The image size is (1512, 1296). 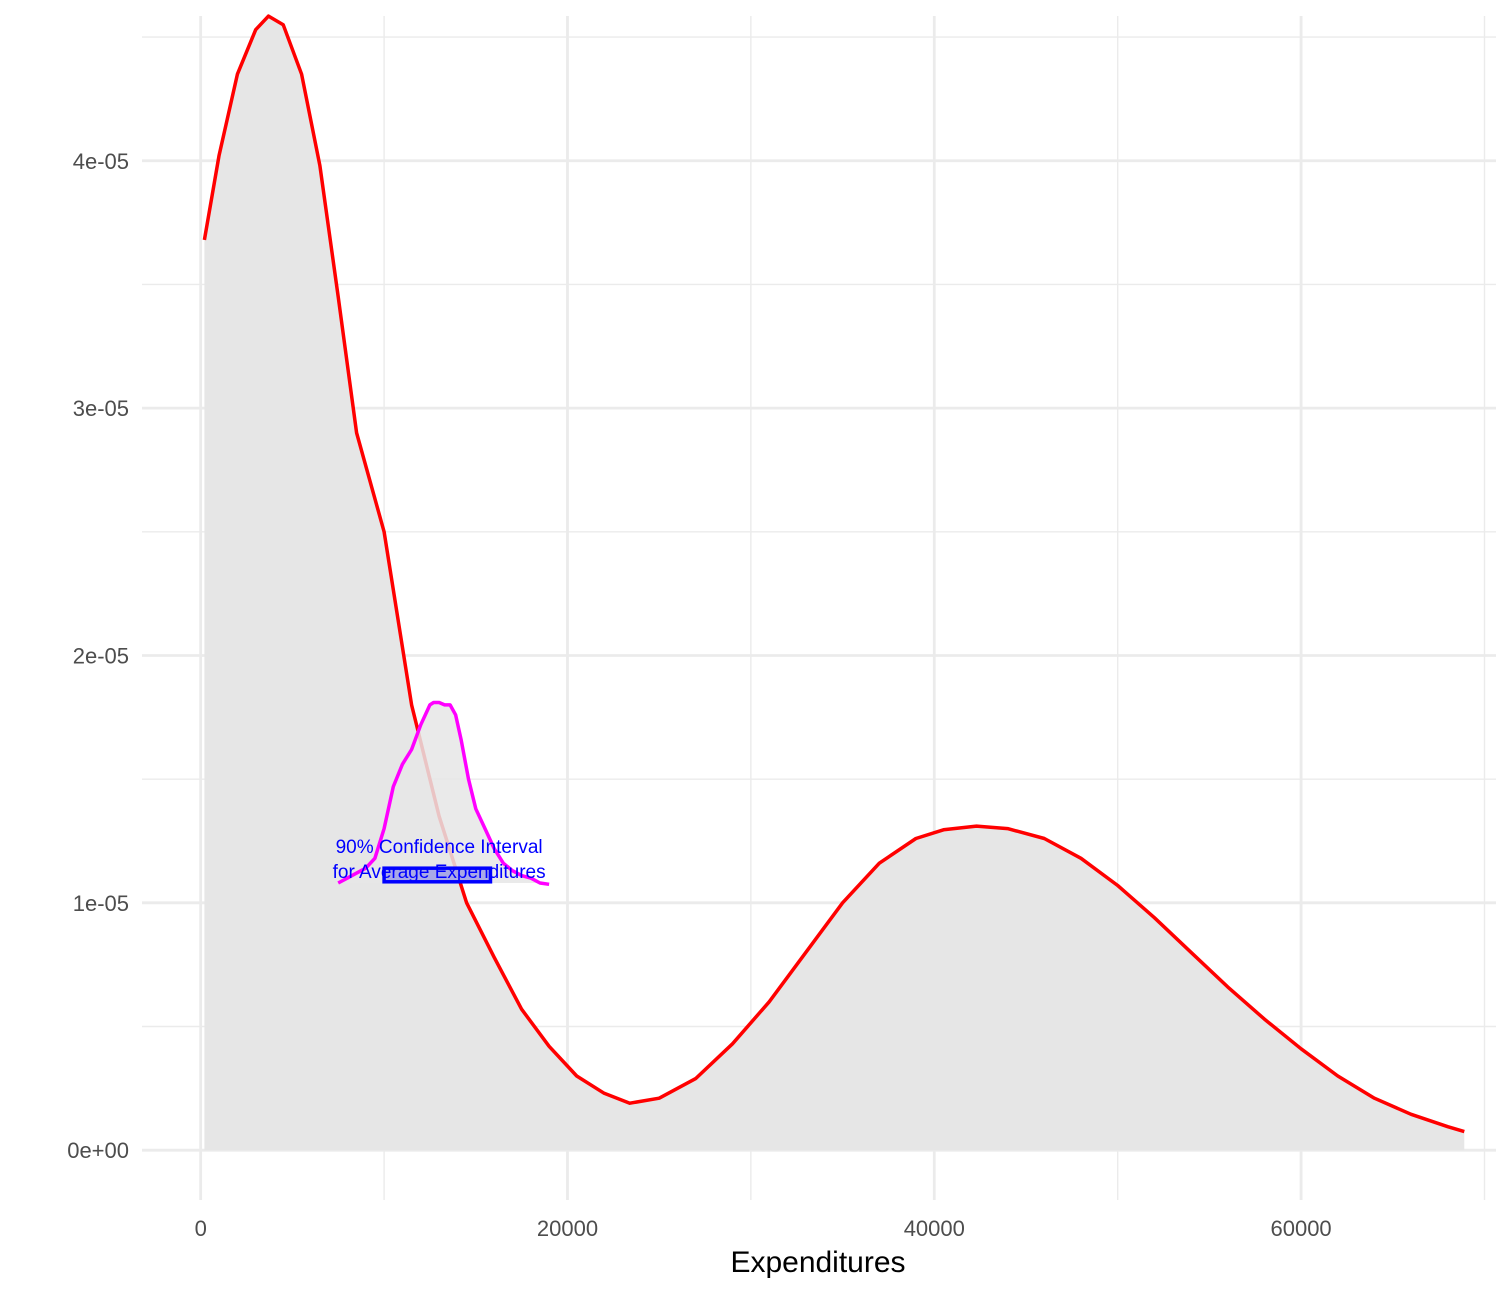 What do you see at coordinates (1300, 1228) in the screenshot?
I see `x-tick-label: 60000` at bounding box center [1300, 1228].